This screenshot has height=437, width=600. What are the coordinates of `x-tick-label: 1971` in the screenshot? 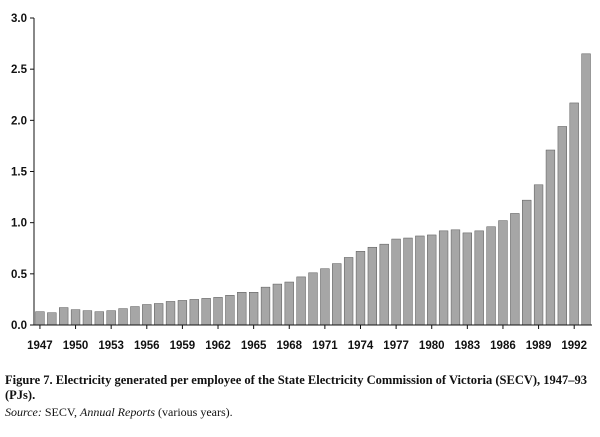 It's located at (325, 346).